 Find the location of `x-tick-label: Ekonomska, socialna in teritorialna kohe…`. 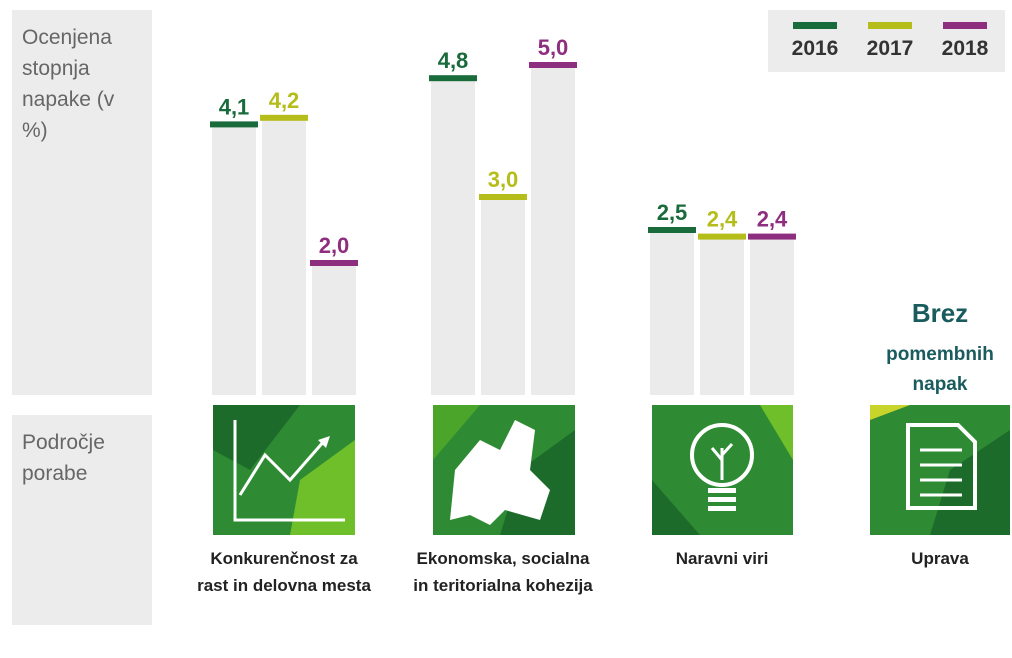

x-tick-label: Ekonomska, socialna in teritorialna kohe… is located at coordinates (503, 572).